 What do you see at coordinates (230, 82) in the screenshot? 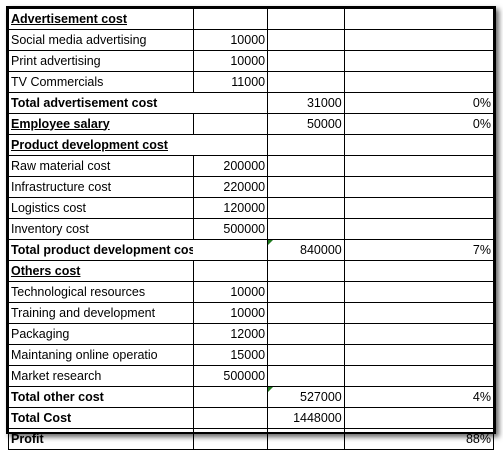
I see `cell-amount: 11000` at bounding box center [230, 82].